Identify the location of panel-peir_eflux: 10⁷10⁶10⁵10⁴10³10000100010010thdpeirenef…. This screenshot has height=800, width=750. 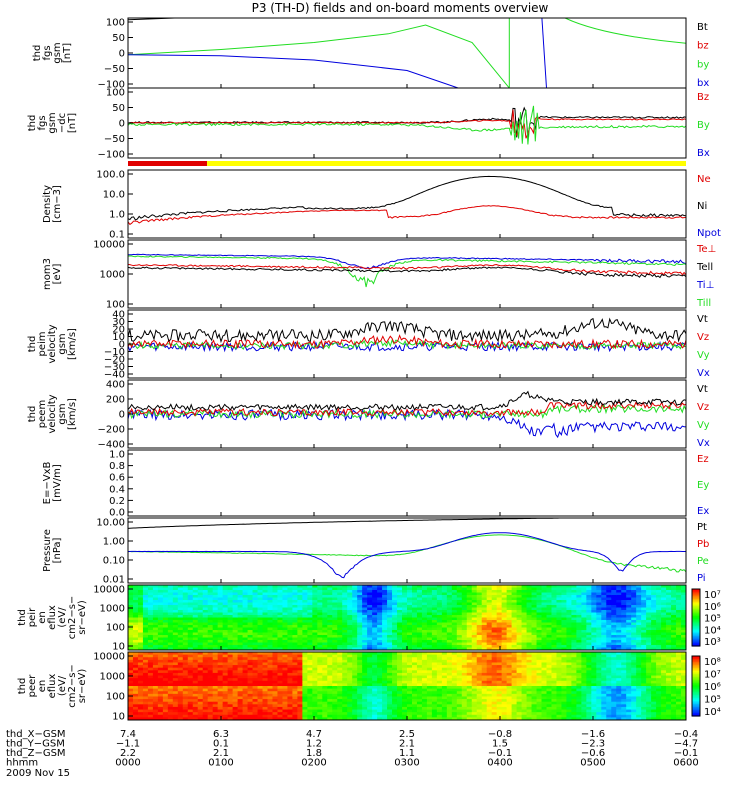
(369, 618).